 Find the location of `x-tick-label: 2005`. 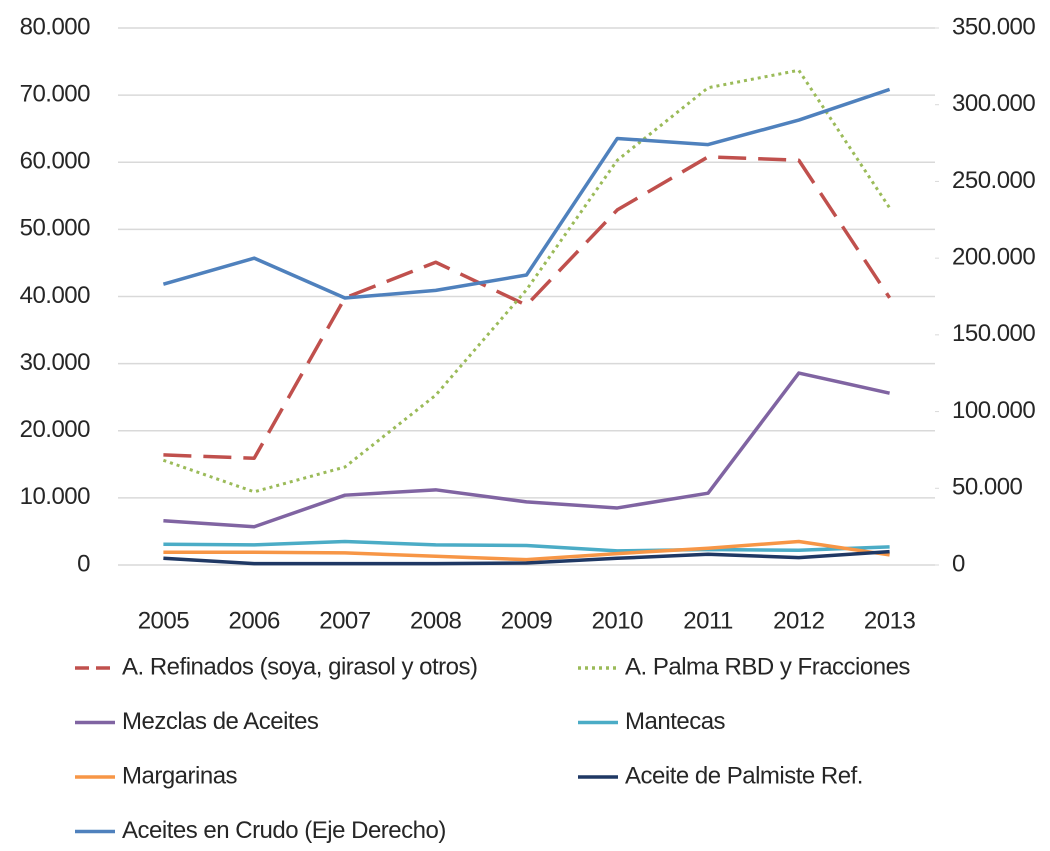

x-tick-label: 2005 is located at coordinates (164, 620).